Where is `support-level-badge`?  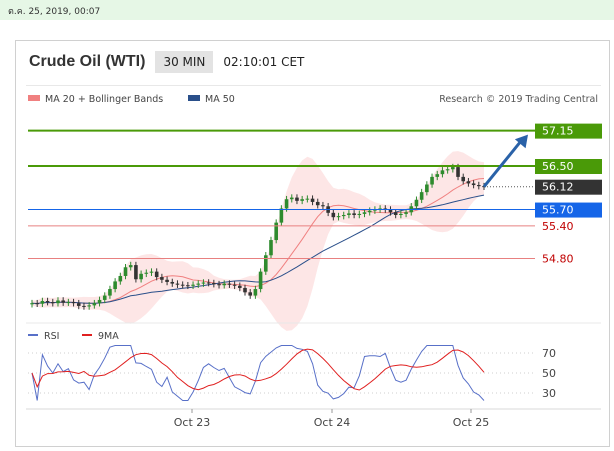
support-level-badge is located at coordinates (568, 210).